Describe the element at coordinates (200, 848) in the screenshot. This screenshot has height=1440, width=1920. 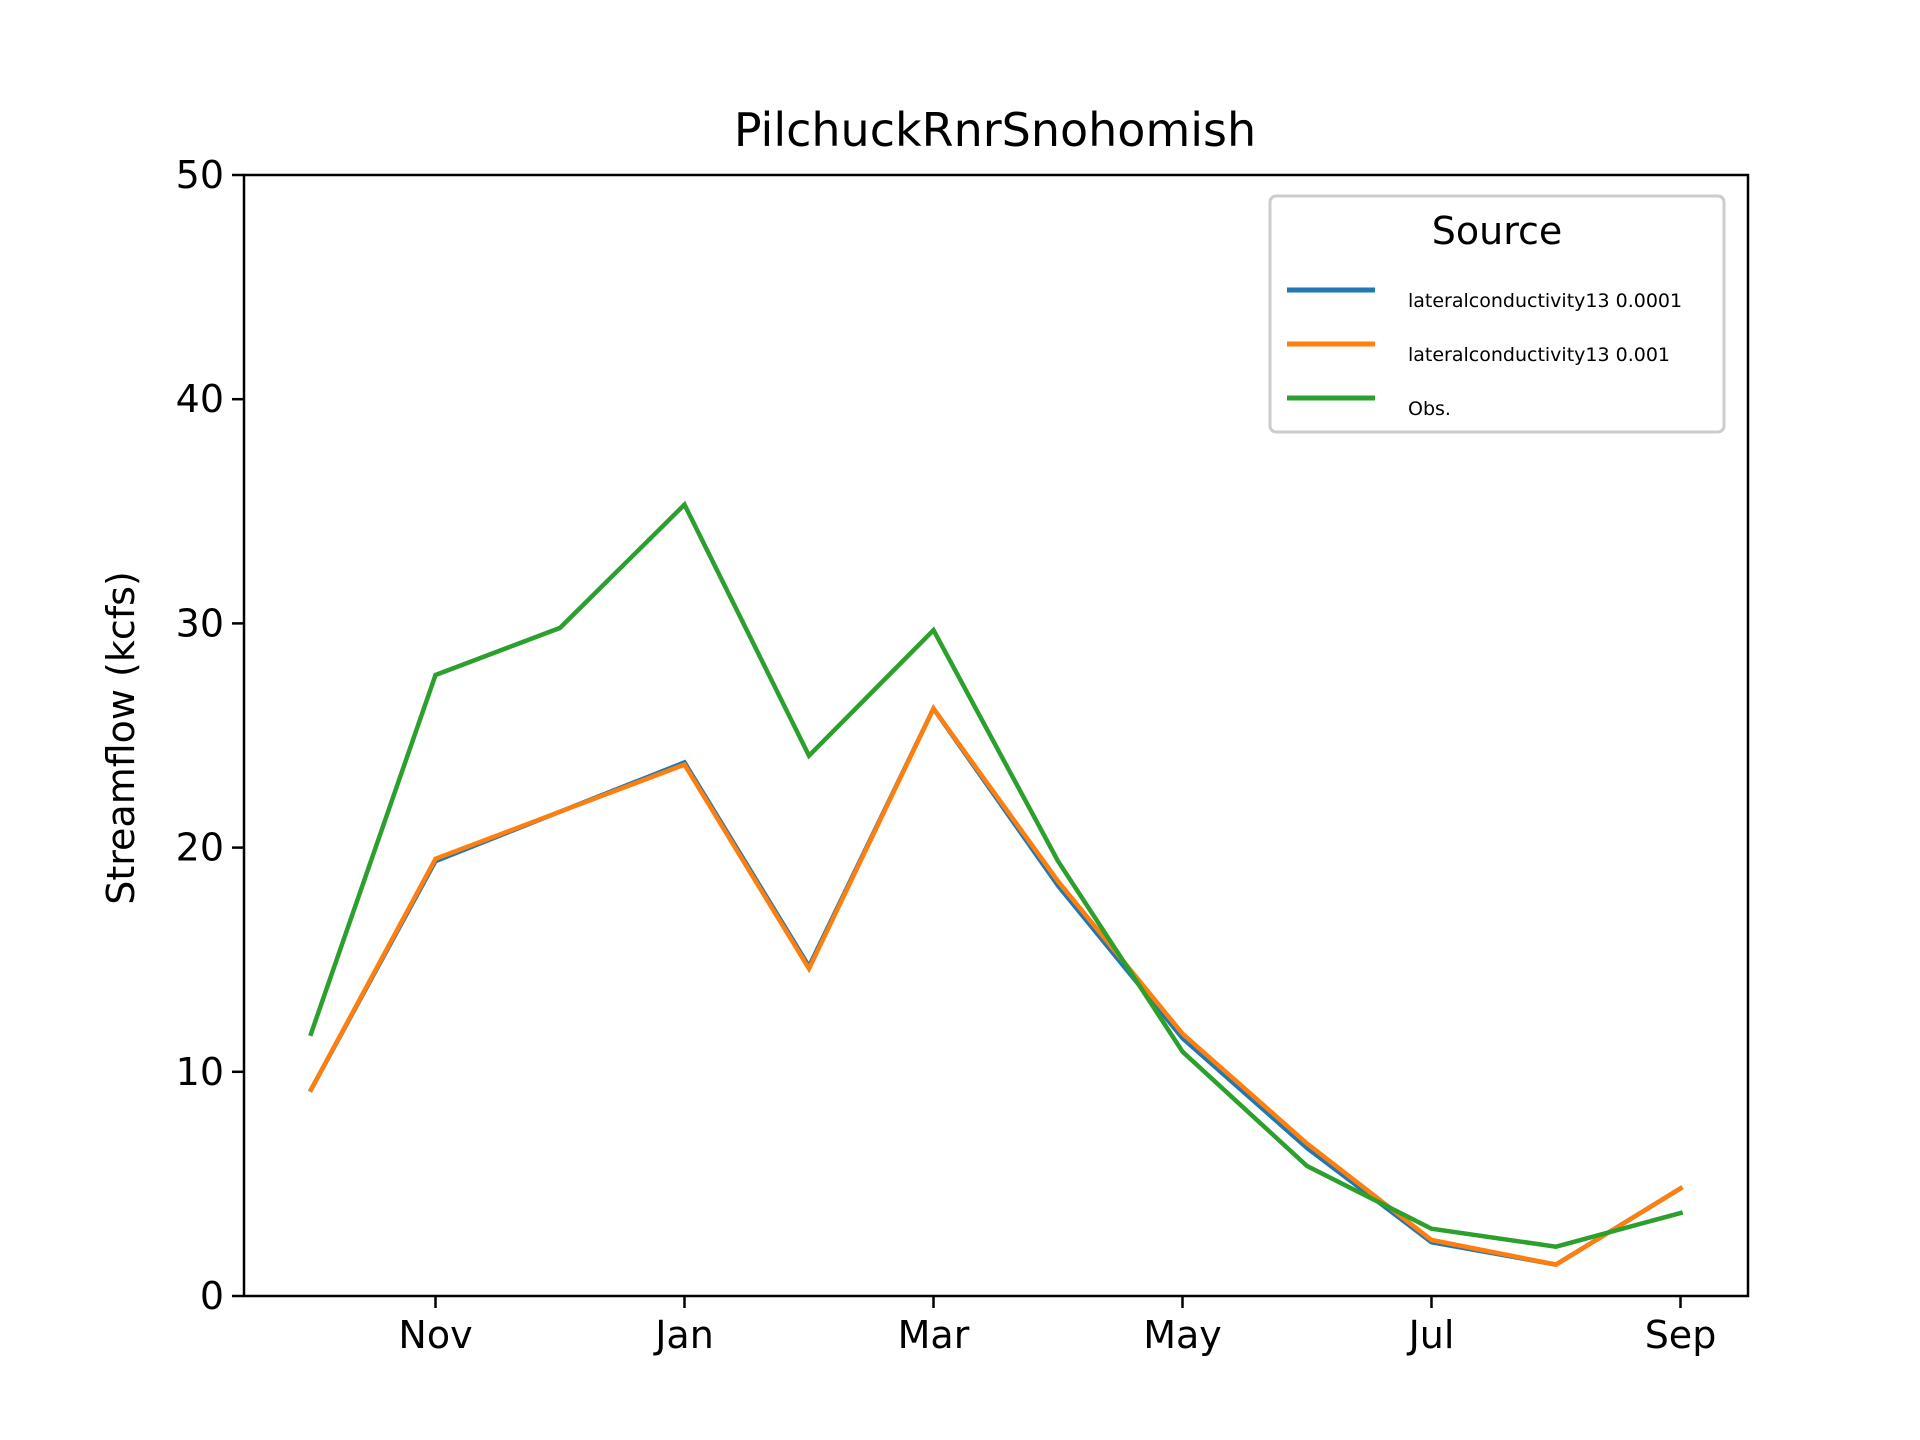
I see `y-tick-label: 20` at that location.